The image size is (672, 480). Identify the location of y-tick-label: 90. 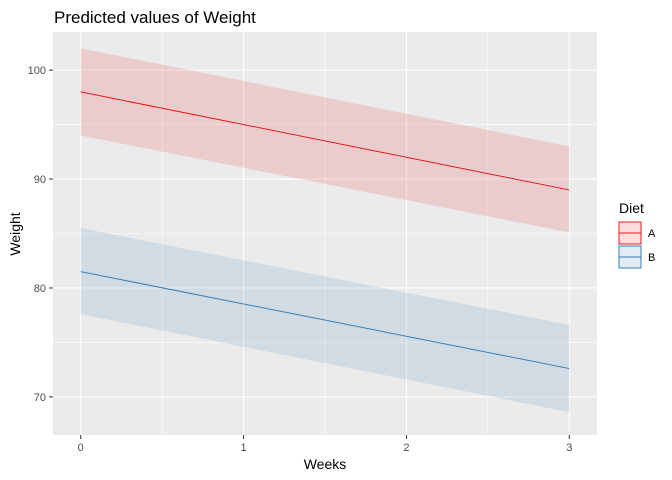
(40, 180).